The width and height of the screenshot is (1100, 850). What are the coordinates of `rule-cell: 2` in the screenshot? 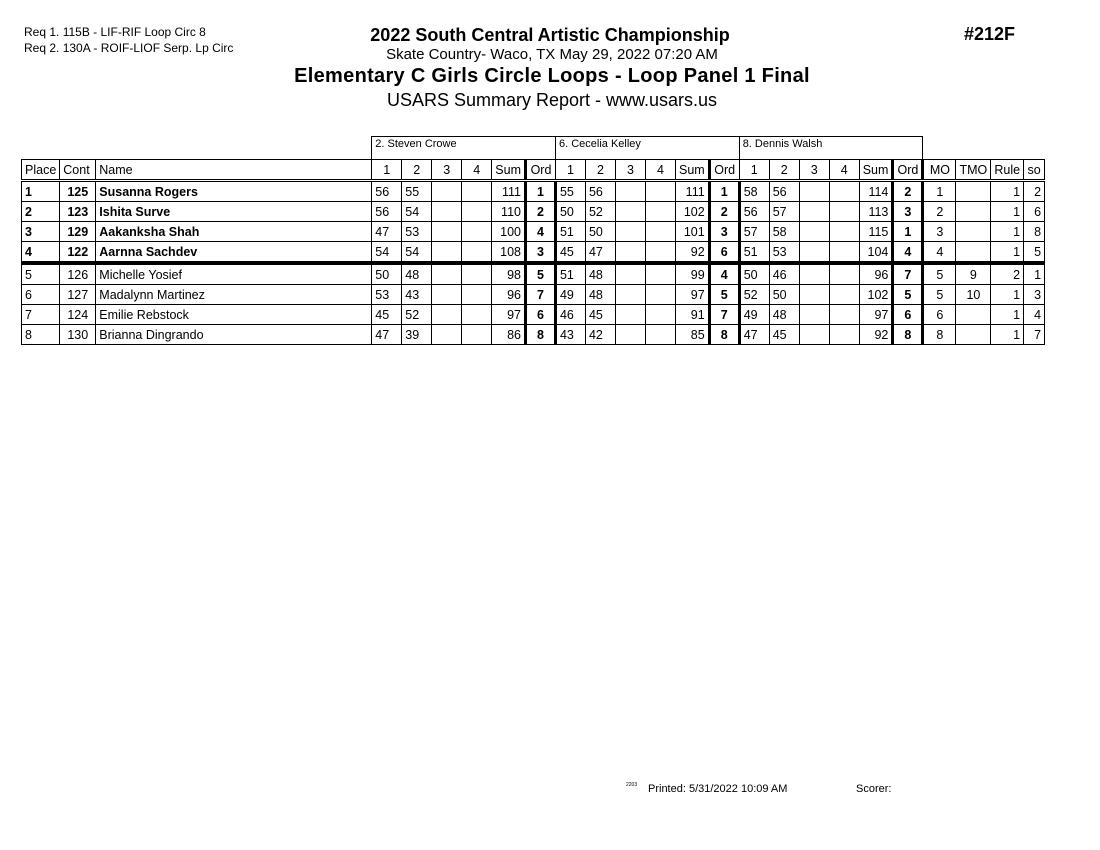 It's located at (1007, 273).